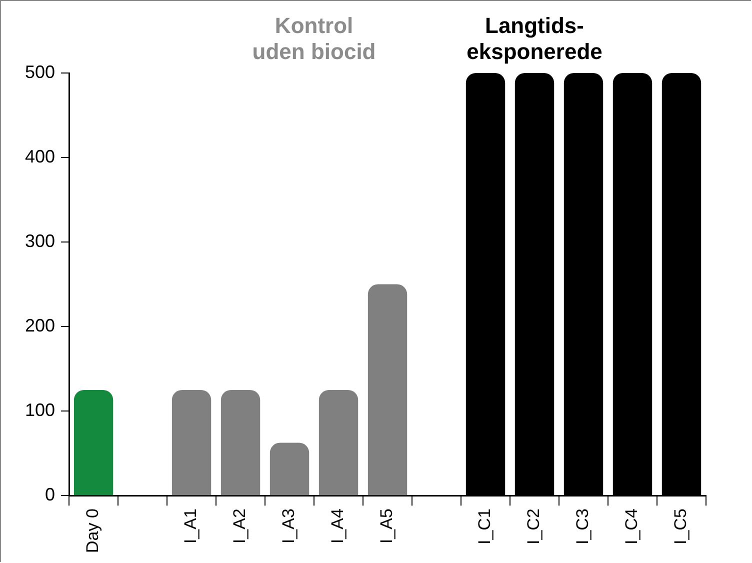 This screenshot has height=563, width=752. What do you see at coordinates (632, 526) in the screenshot?
I see `x-tick-label: I_C4` at bounding box center [632, 526].